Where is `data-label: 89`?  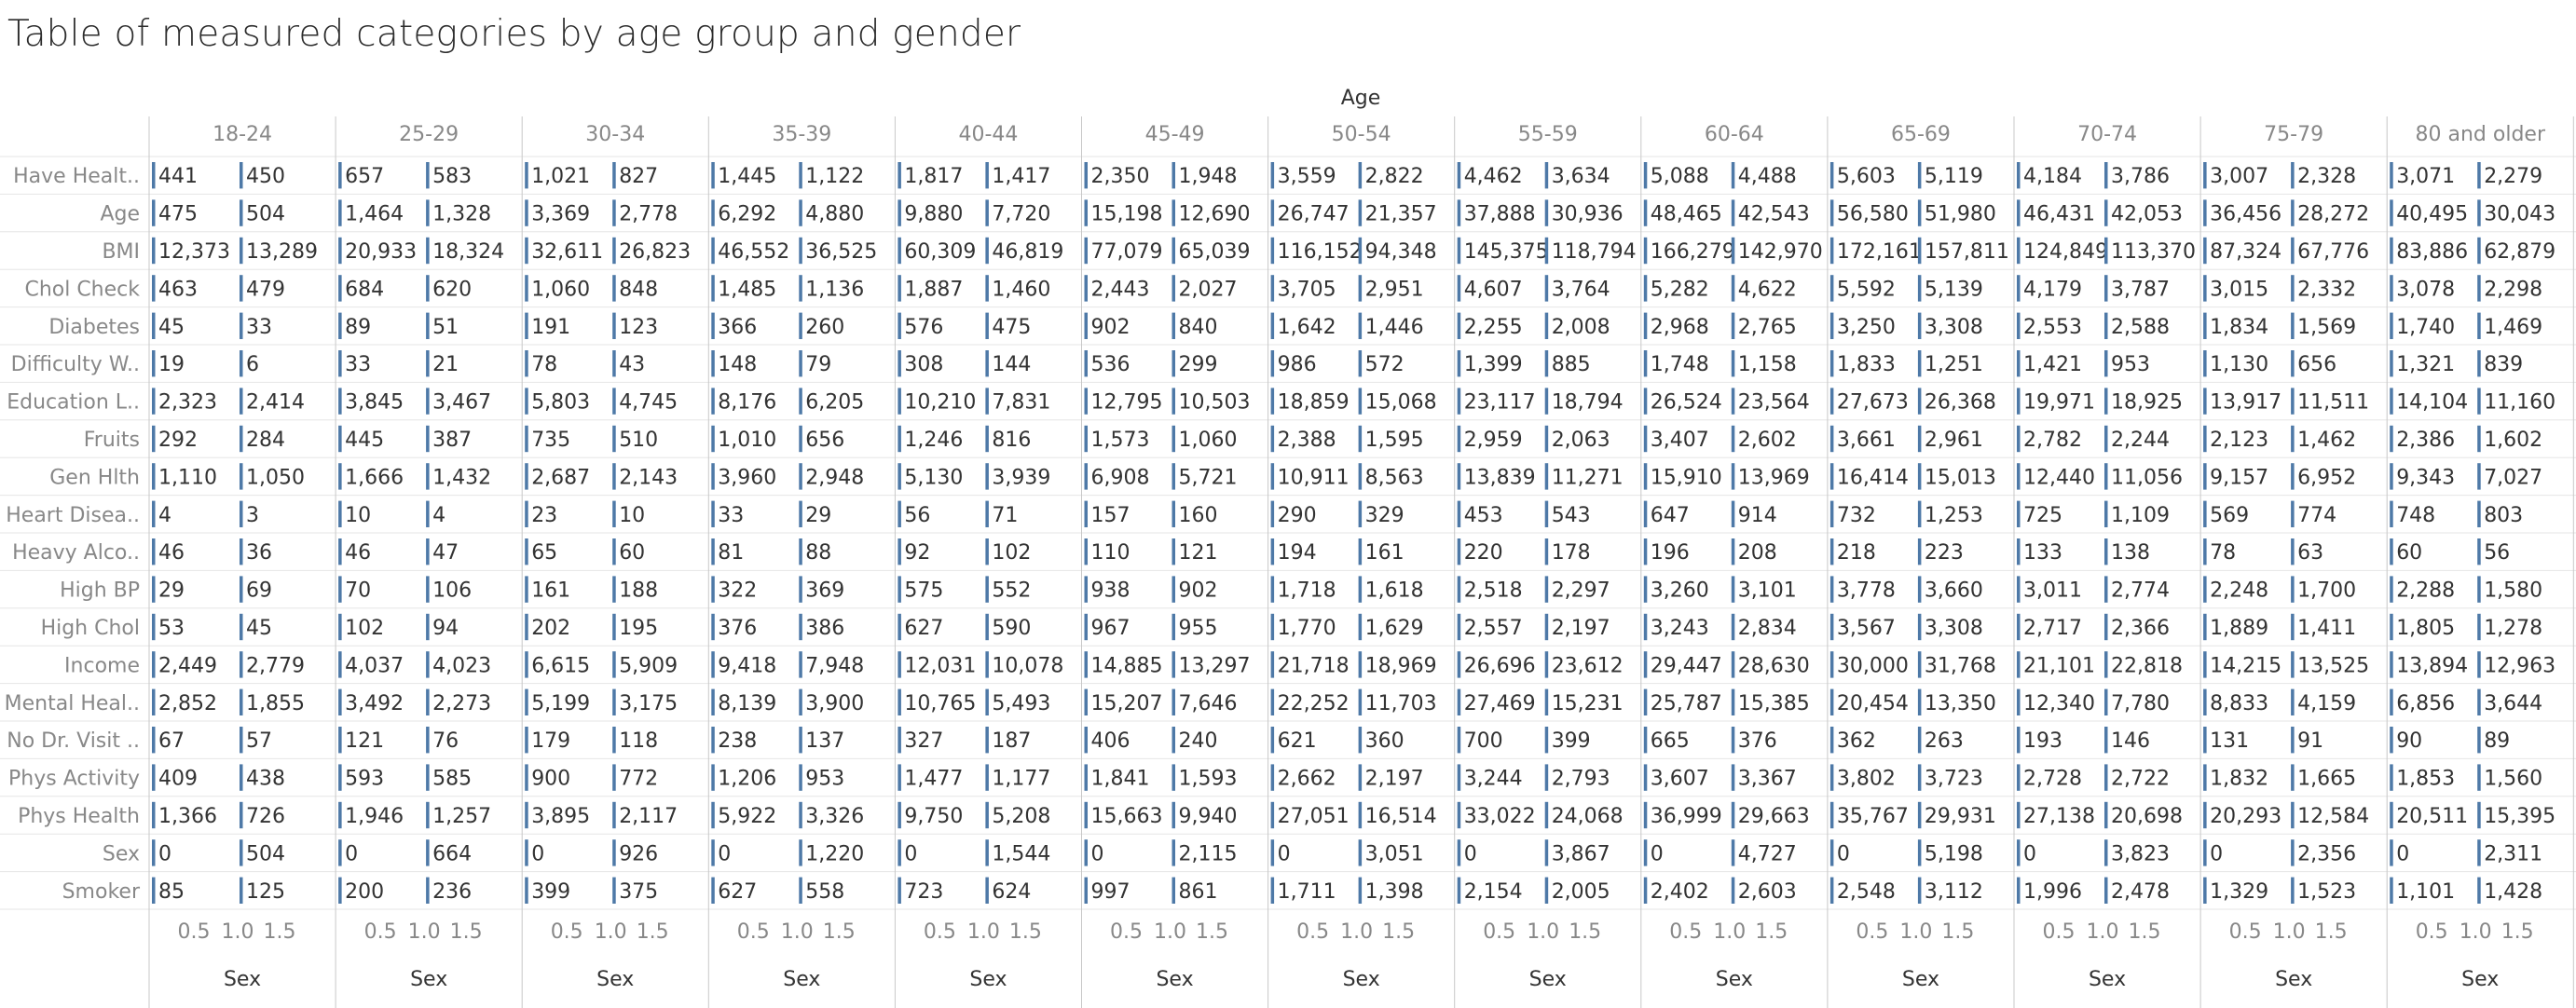
data-label: 89 is located at coordinates (358, 327).